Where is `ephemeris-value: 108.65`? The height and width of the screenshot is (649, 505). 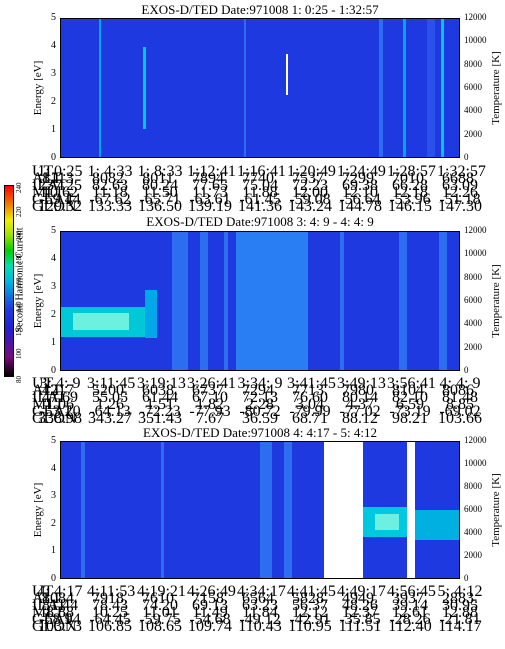
ephemeris-value: 108.65 is located at coordinates (160, 626).